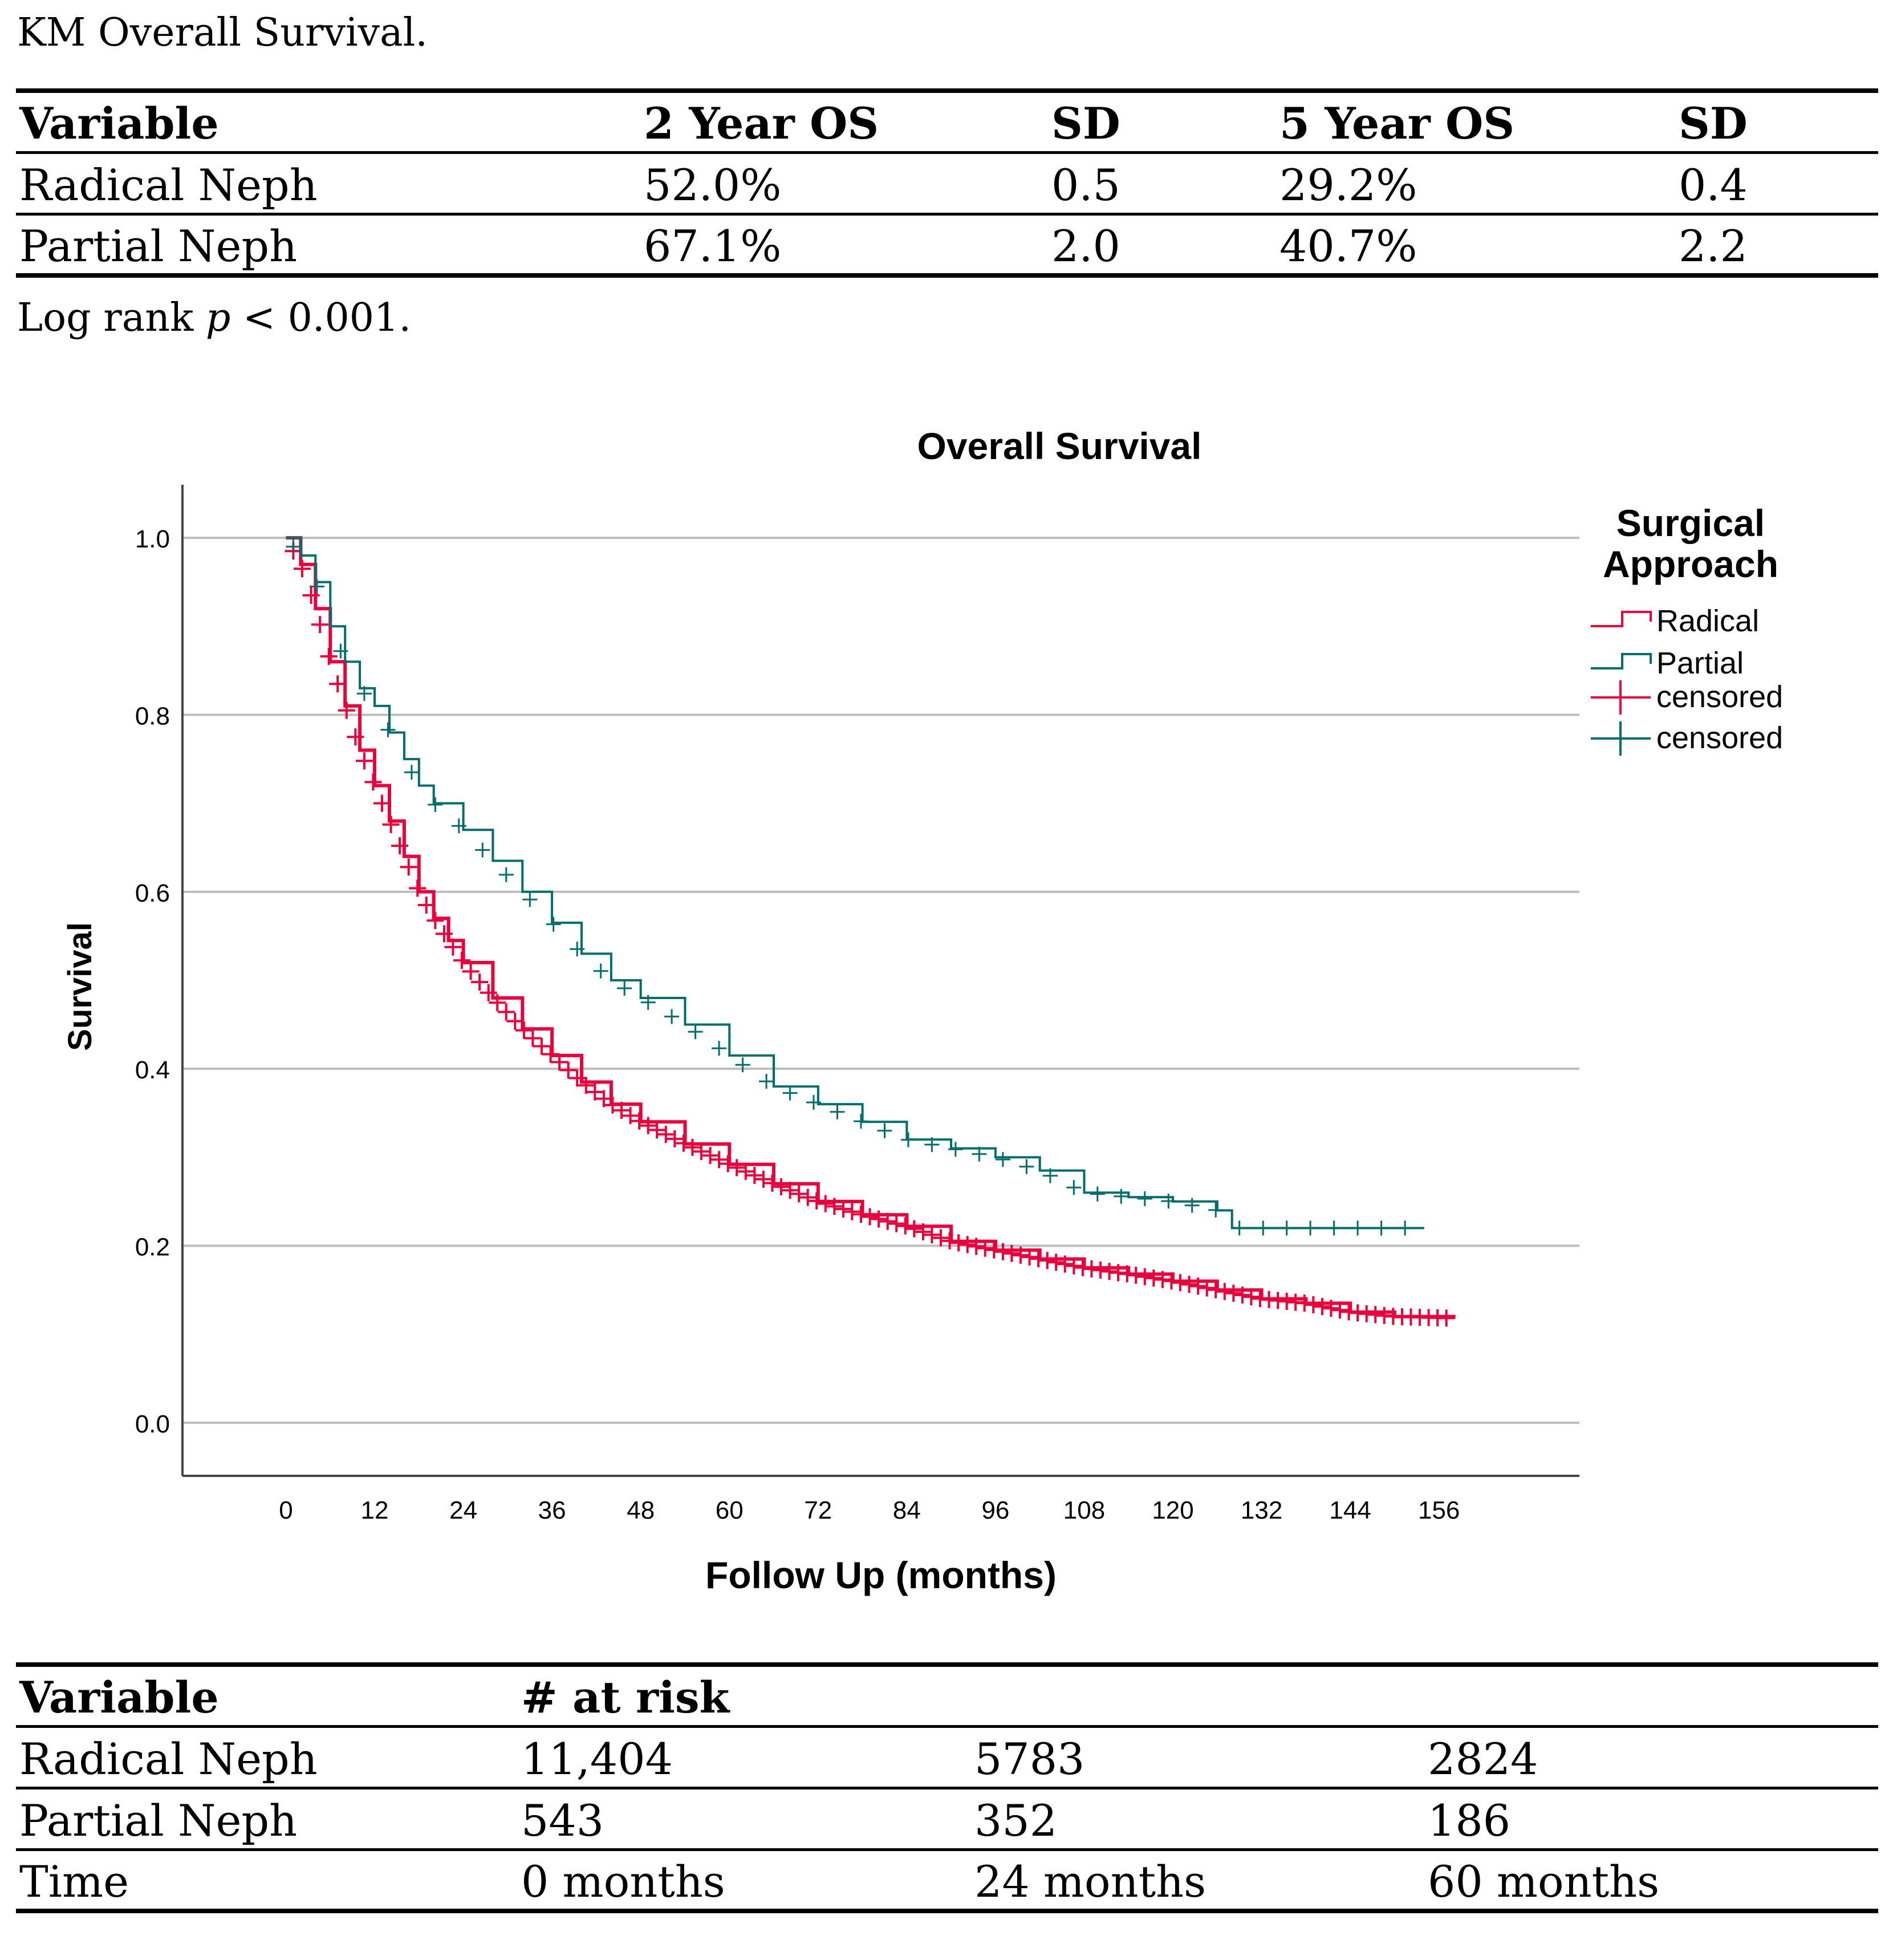  Describe the element at coordinates (112, 317) in the screenshot. I see `footnote-prefix: Log rank` at that location.